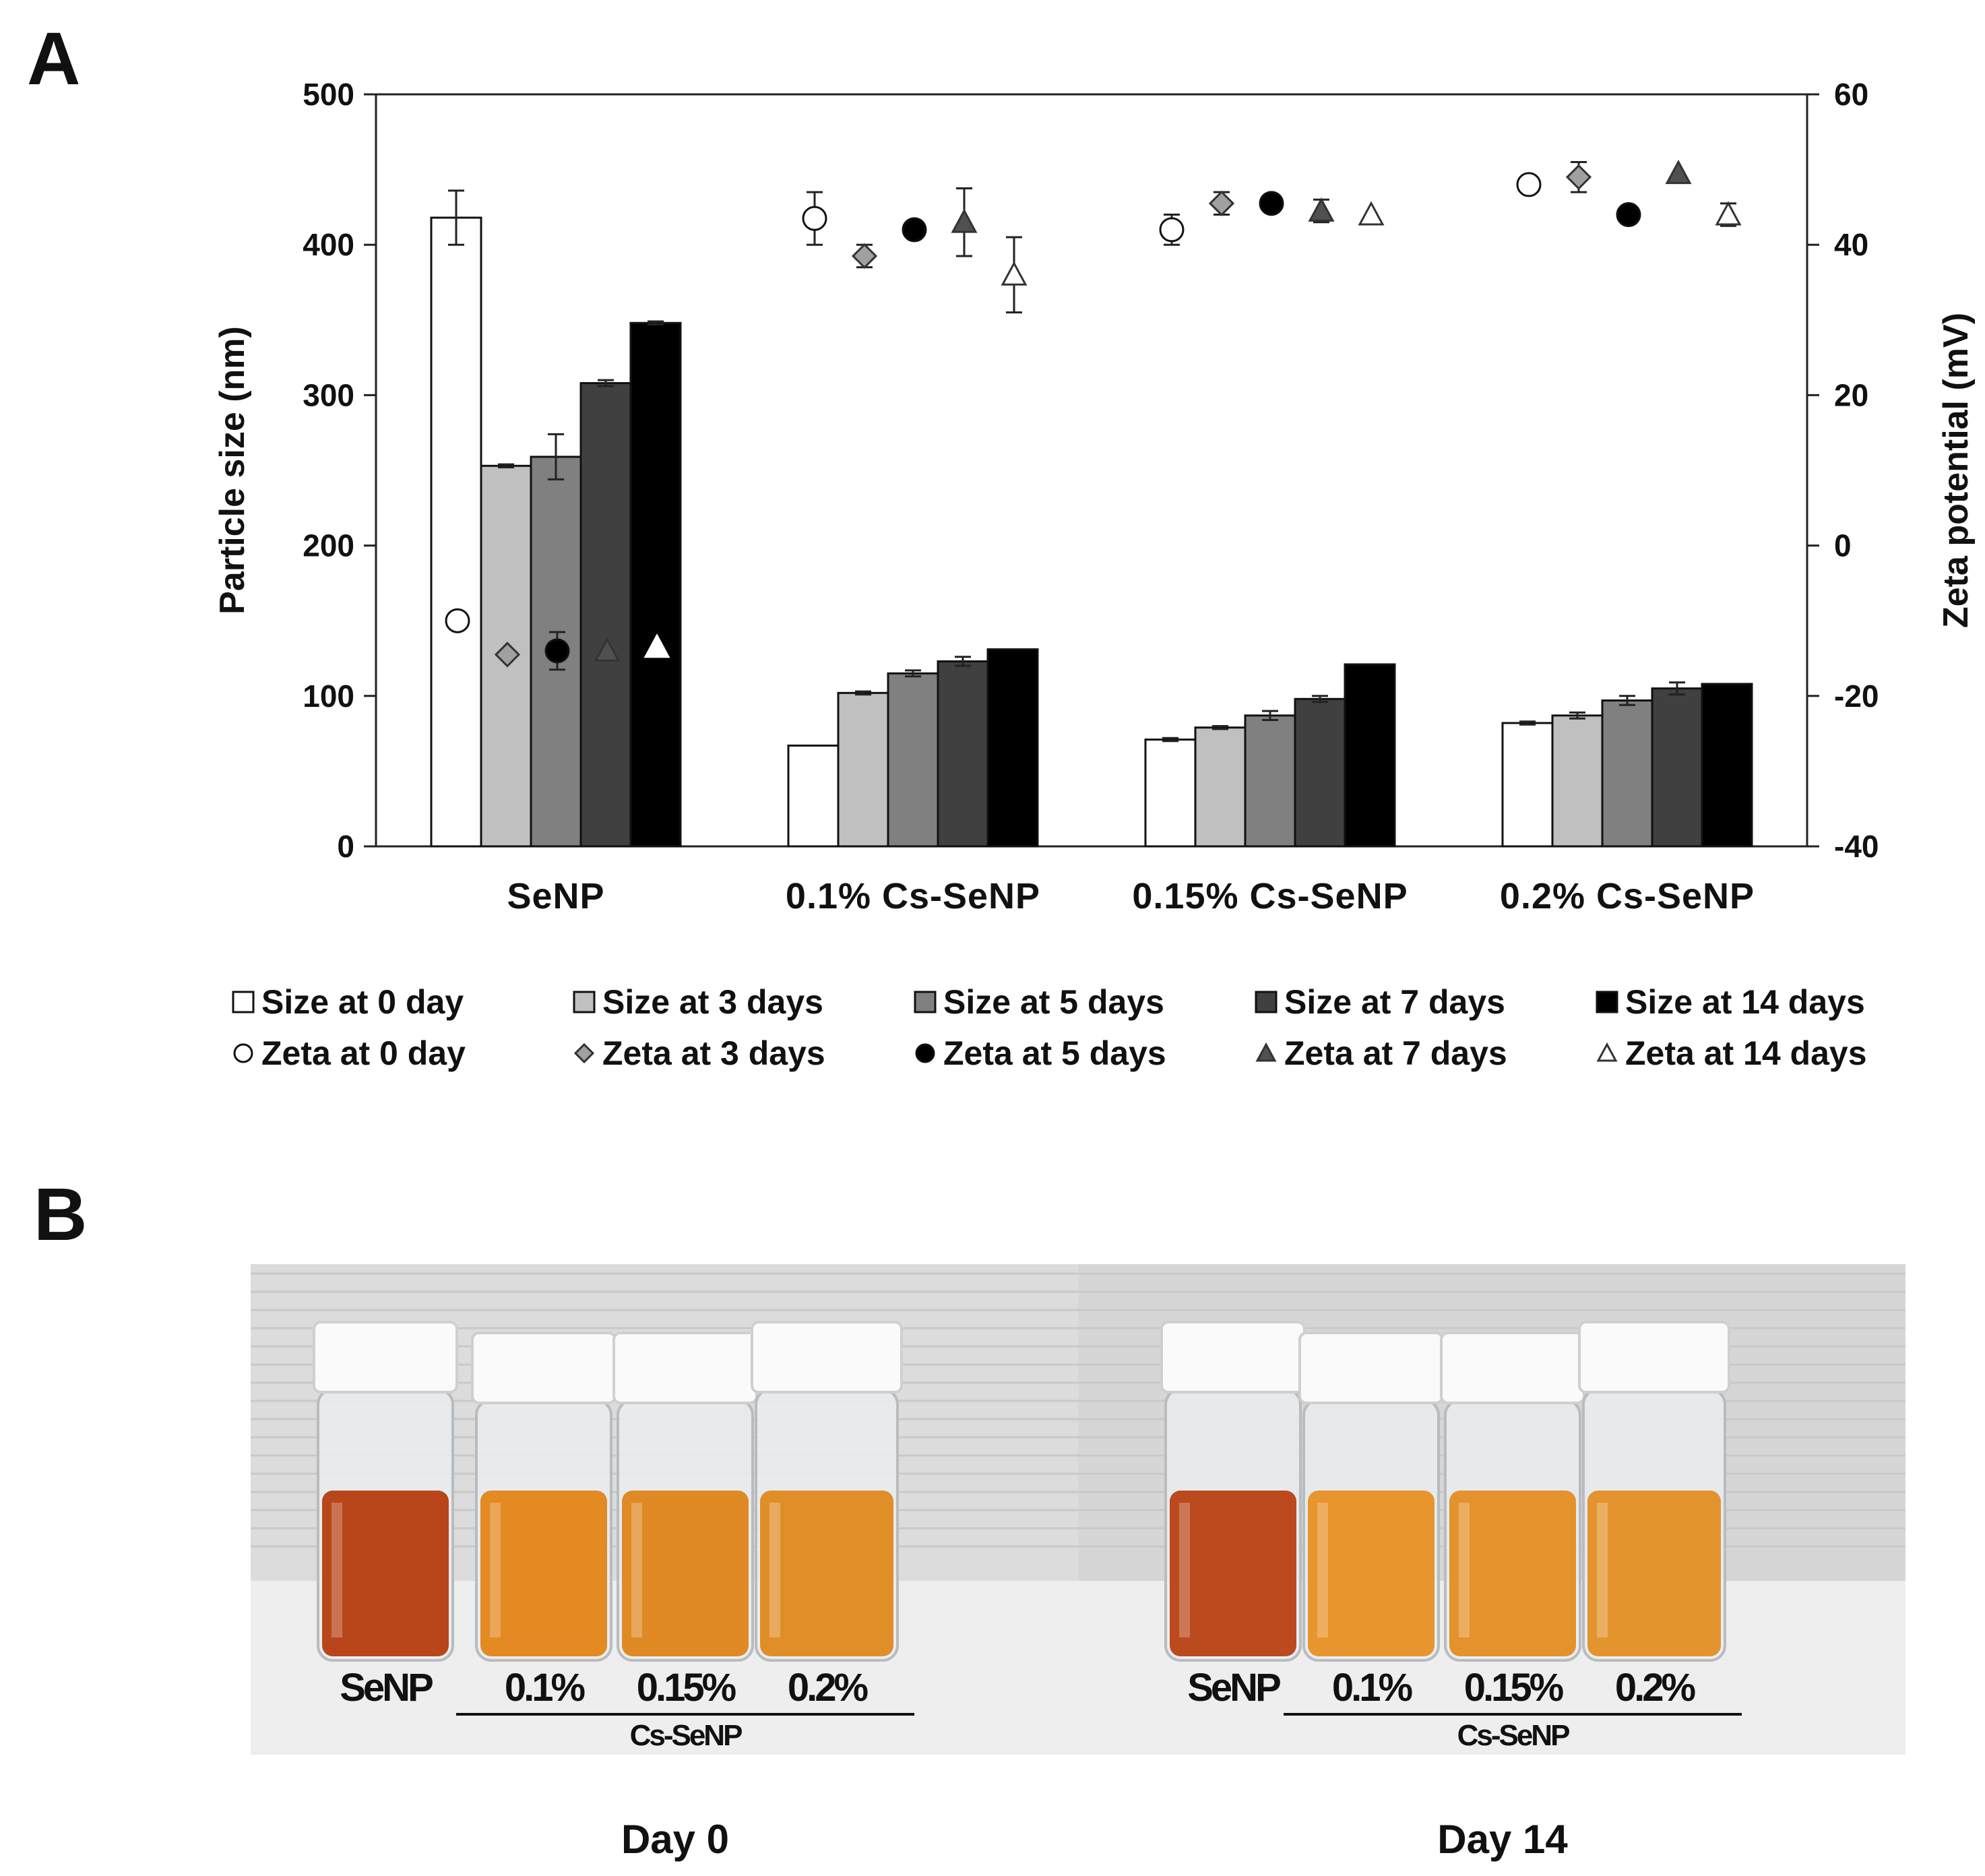 The width and height of the screenshot is (1985, 1876). I want to click on photo-panel: SeNP 0.1% 0.15% 0.2% Cs-SeNP Day 0, so click(664, 1563).